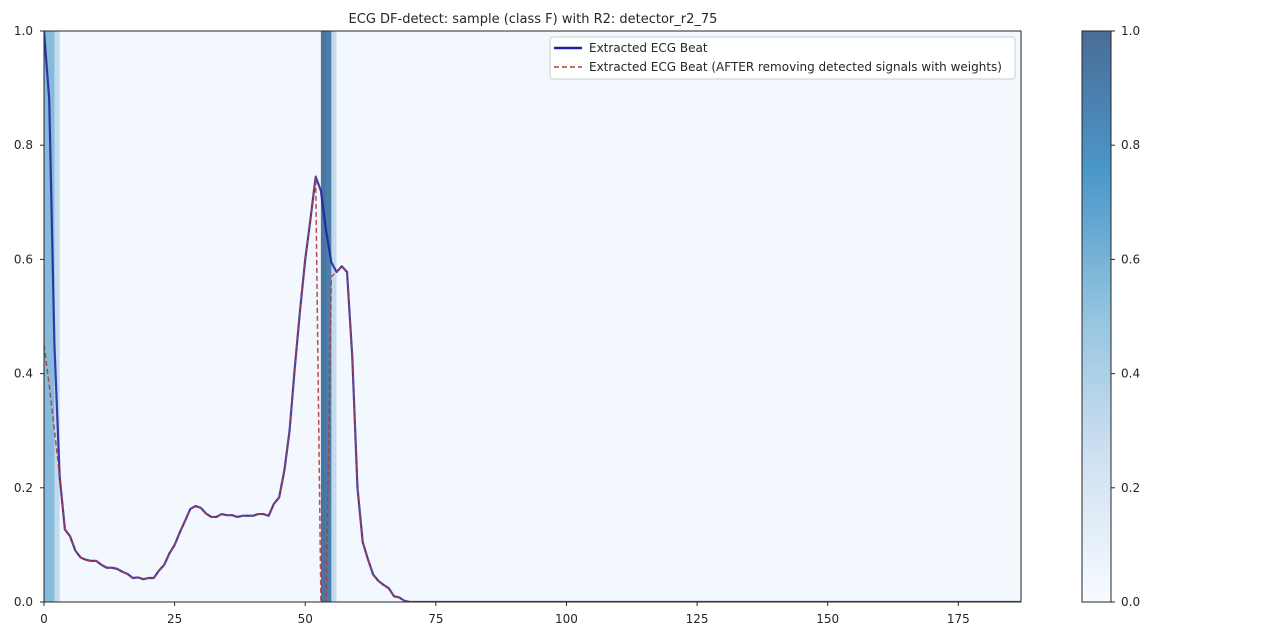 The image size is (1280, 644). I want to click on colorbar-tick-label: 0.2, so click(1130, 488).